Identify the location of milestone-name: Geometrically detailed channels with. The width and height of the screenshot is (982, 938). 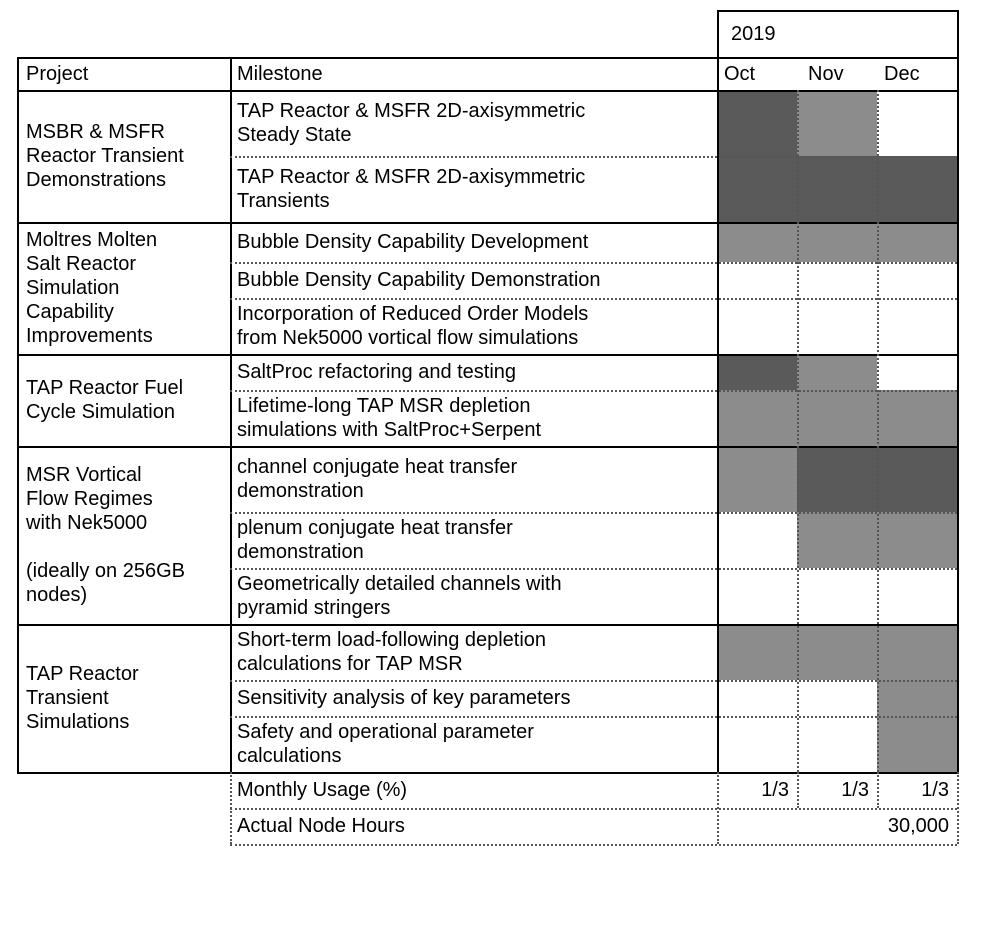
(399, 584).